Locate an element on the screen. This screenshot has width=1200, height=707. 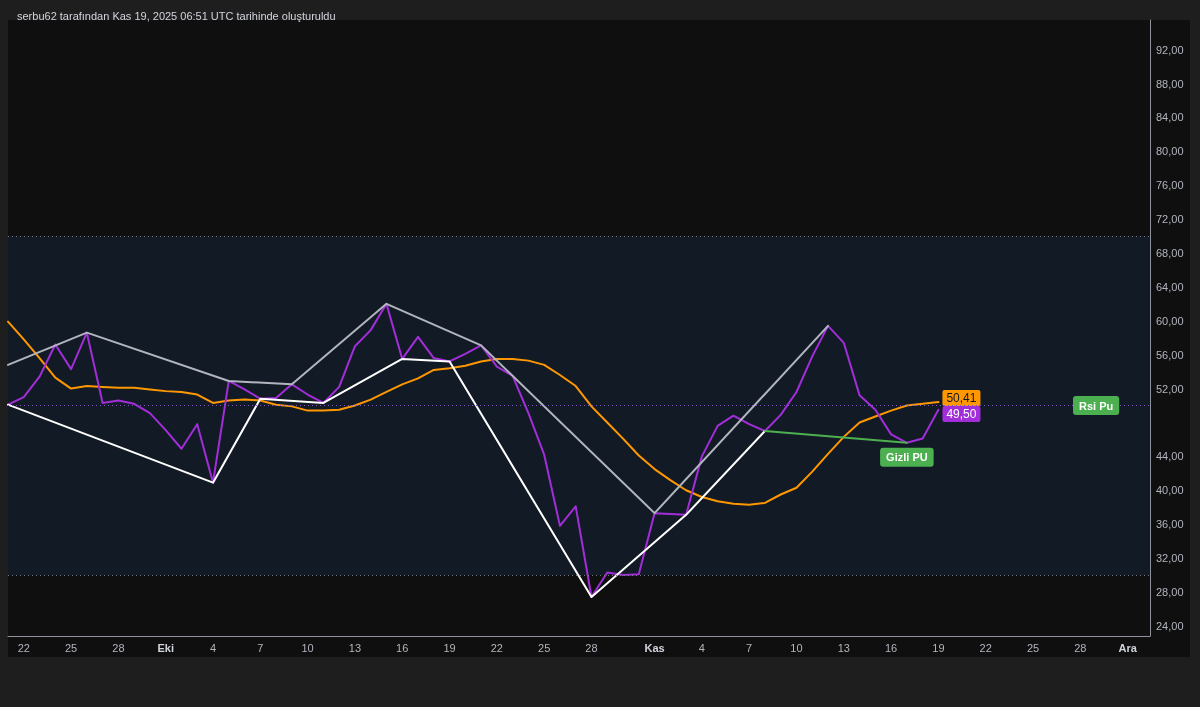
data-label: 49,50 is located at coordinates (961, 413).